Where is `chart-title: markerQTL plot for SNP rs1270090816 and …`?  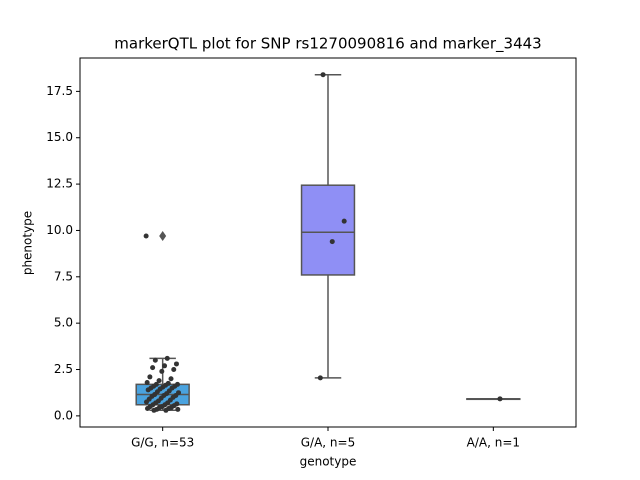
chart-title: markerQTL plot for SNP rs1270090816 and … is located at coordinates (327, 44).